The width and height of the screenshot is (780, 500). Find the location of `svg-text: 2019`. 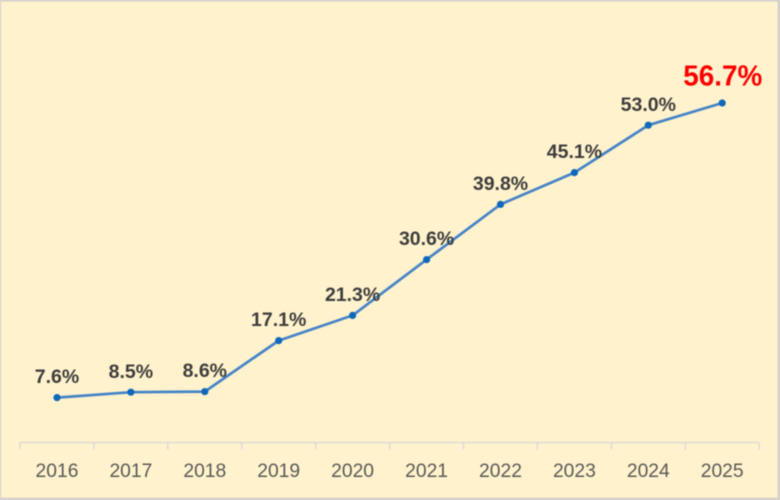

svg-text: 2019 is located at coordinates (278, 471).